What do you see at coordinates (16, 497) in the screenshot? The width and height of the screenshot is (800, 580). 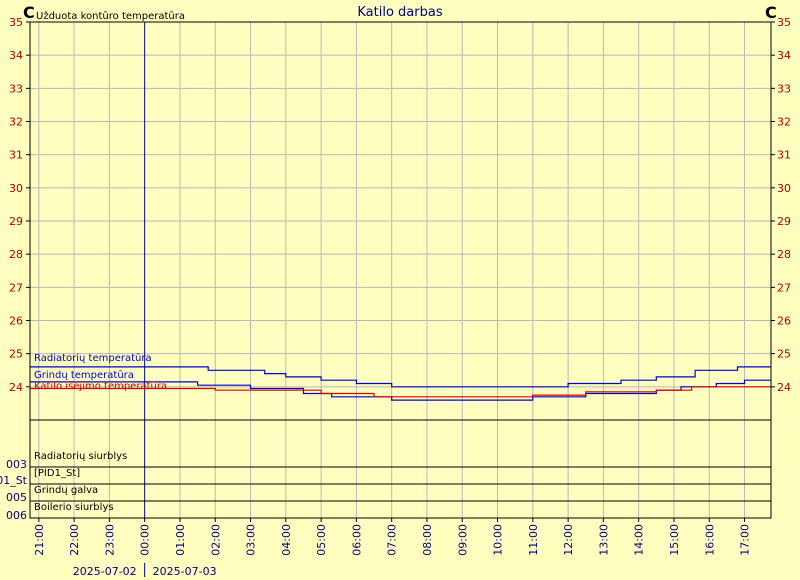 I see `digital-channel-code: 005` at bounding box center [16, 497].